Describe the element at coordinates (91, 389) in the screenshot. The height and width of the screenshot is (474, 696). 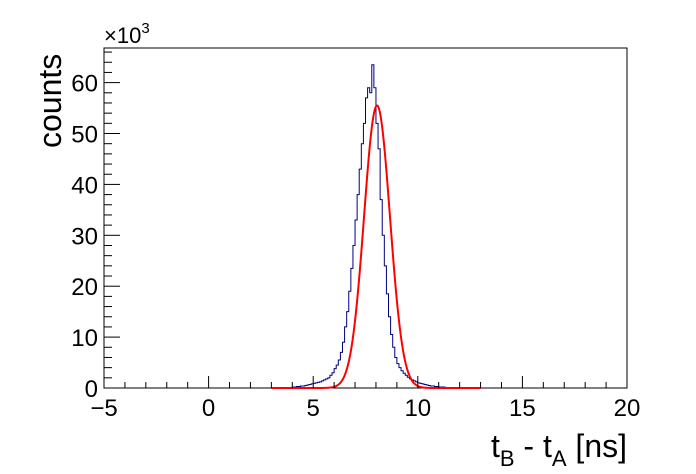
I see `y-tick-label: 0` at that location.